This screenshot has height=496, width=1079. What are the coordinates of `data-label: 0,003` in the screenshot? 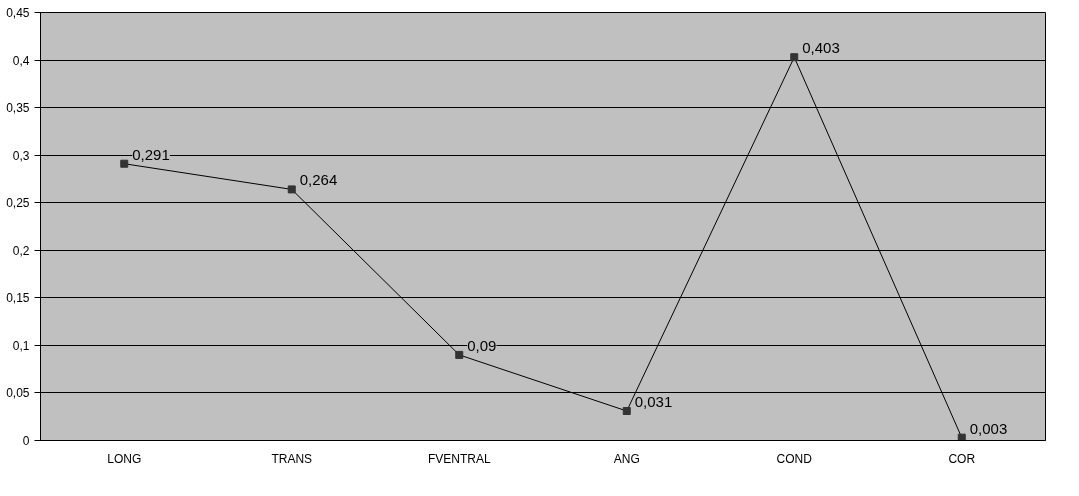 It's located at (988, 428).